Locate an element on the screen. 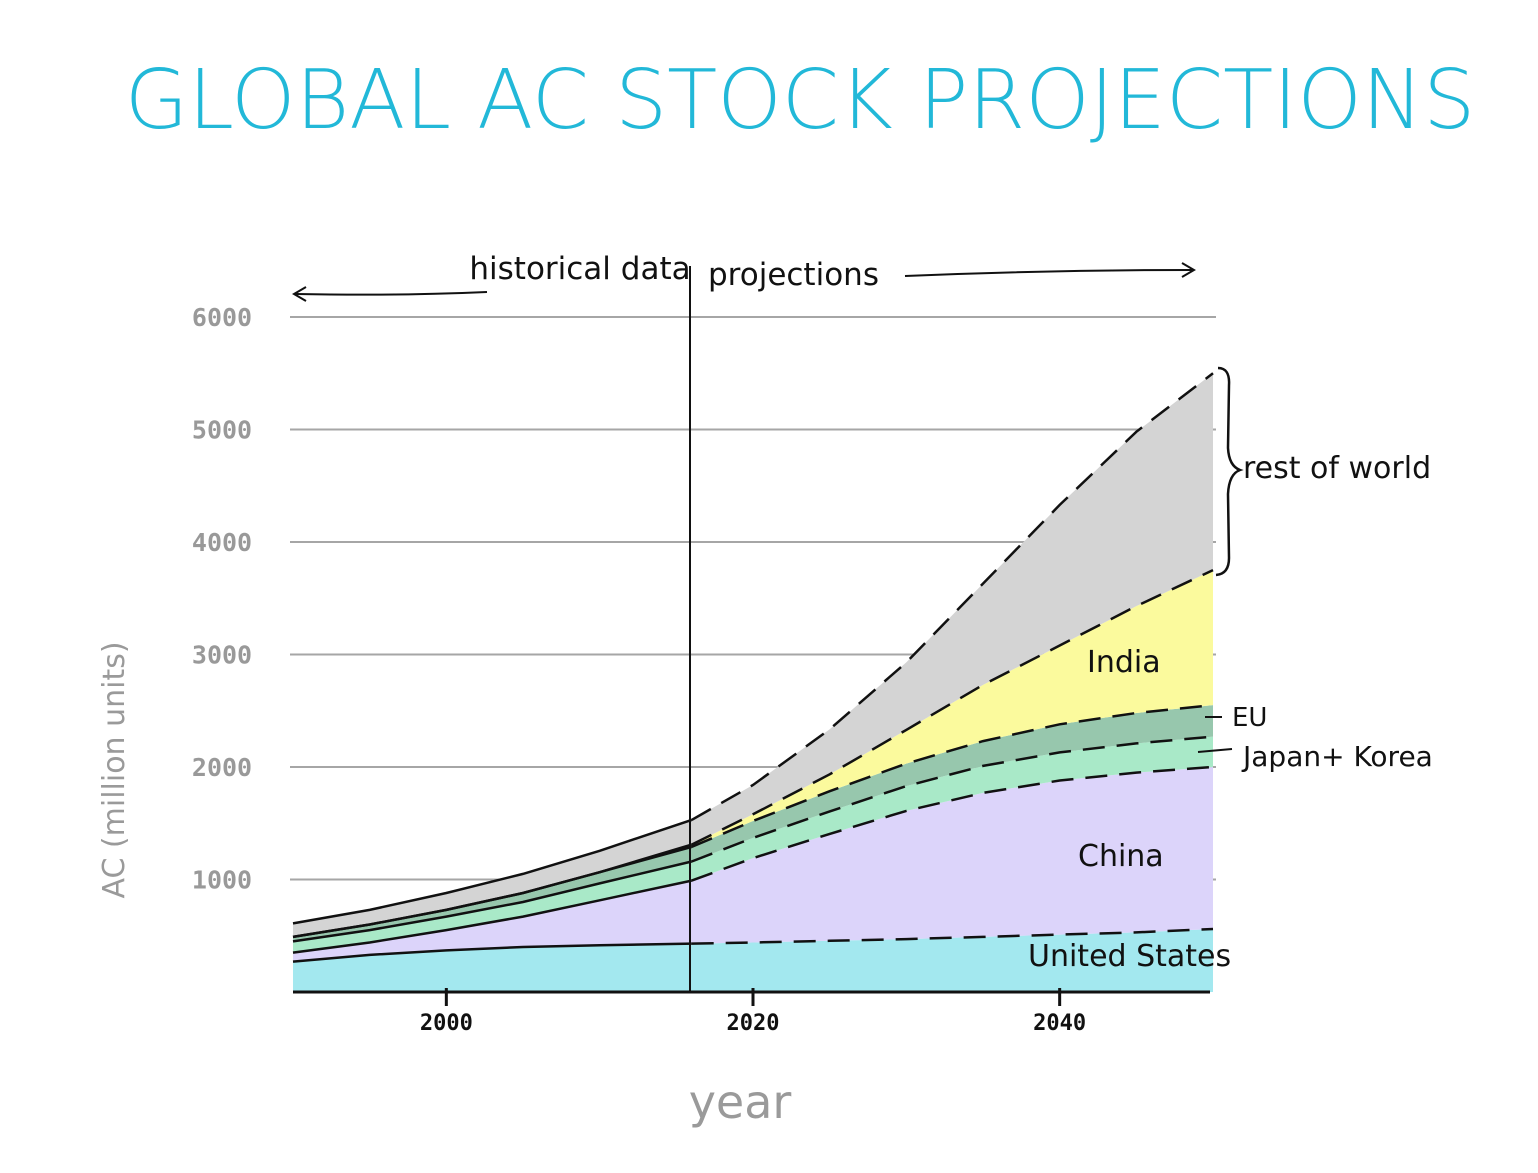 This screenshot has width=1538, height=1173. y-tick-label: 3000 is located at coordinates (222, 655).